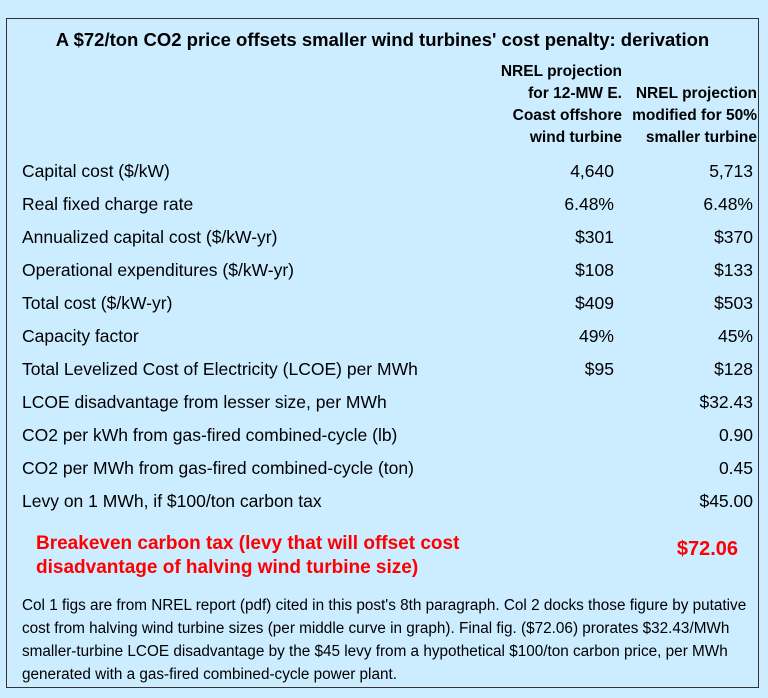 This screenshot has width=768, height=698. What do you see at coordinates (707, 549) in the screenshot?
I see `breakeven-value: $72.06` at bounding box center [707, 549].